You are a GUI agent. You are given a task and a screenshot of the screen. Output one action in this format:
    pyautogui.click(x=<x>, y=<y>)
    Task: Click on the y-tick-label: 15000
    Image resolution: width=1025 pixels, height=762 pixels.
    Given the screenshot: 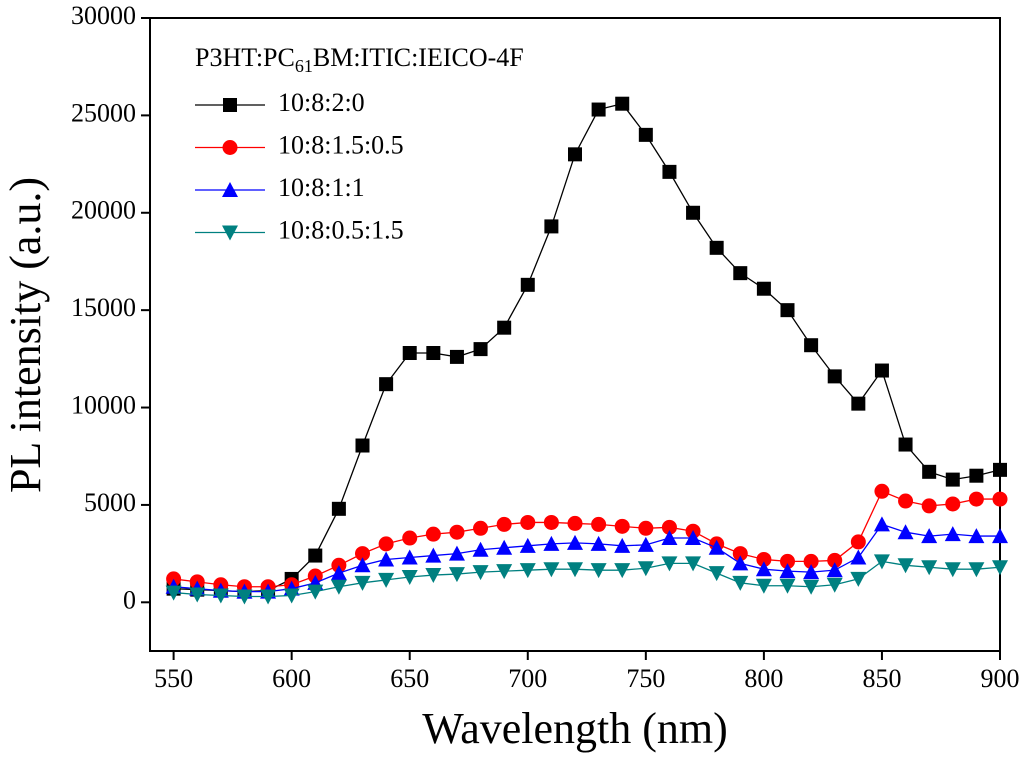 What is the action you would take?
    pyautogui.click(x=103, y=307)
    